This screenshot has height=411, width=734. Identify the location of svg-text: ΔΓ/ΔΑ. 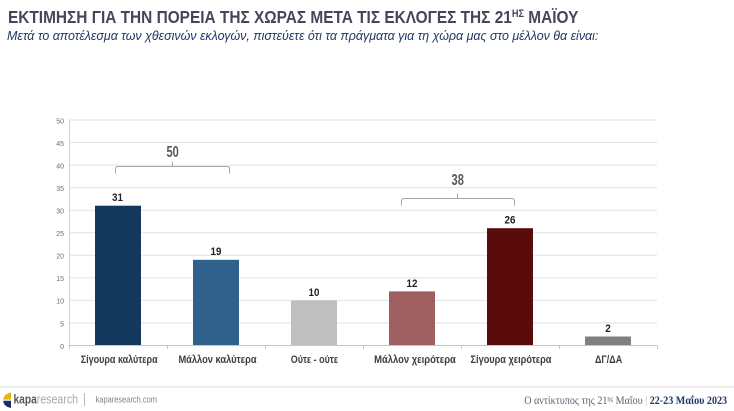
(608, 360).